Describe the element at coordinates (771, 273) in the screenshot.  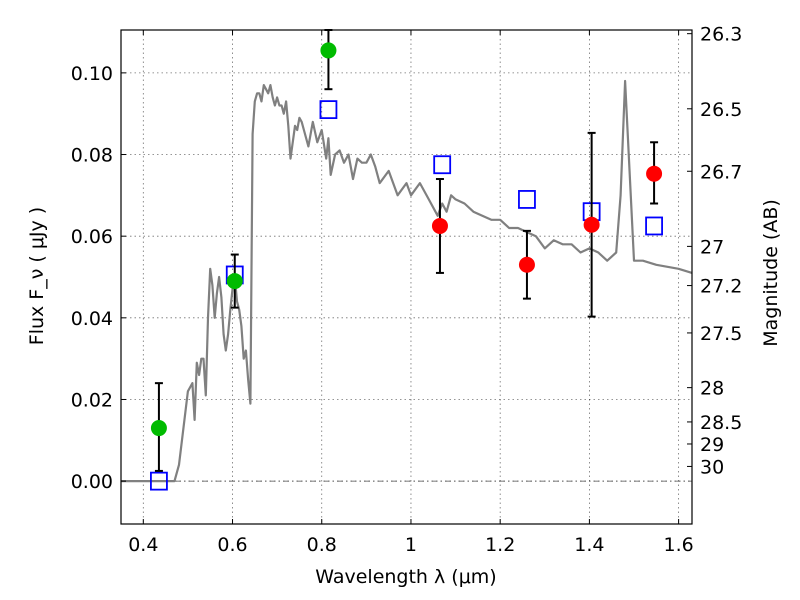
I see `magnitude-axis-title: Magnitude (AB)` at that location.